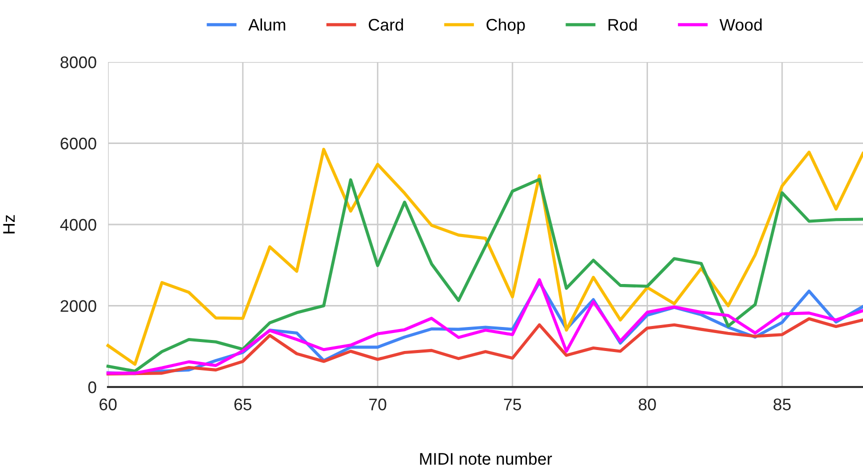 This screenshot has height=465, width=863. I want to click on x-axis-title: MIDI note number, so click(486, 458).